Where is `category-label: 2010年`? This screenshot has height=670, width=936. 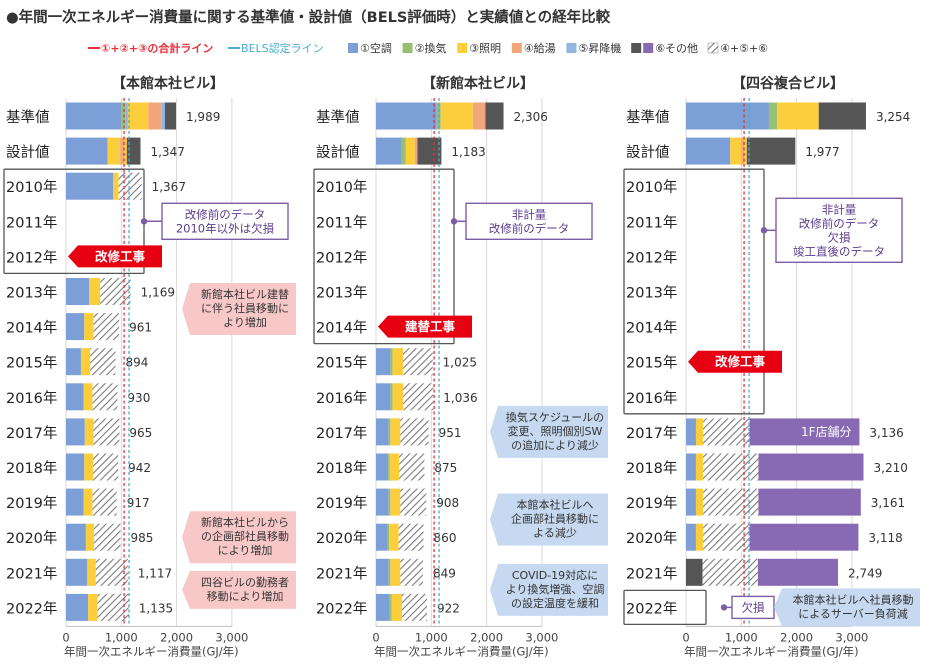 category-label: 2010年 is located at coordinates (31, 187).